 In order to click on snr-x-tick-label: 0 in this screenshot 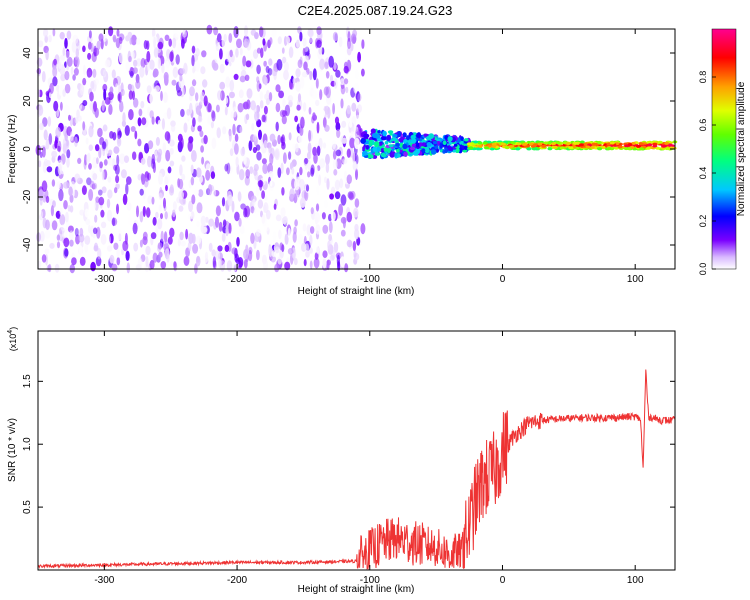, I will do `click(503, 580)`.